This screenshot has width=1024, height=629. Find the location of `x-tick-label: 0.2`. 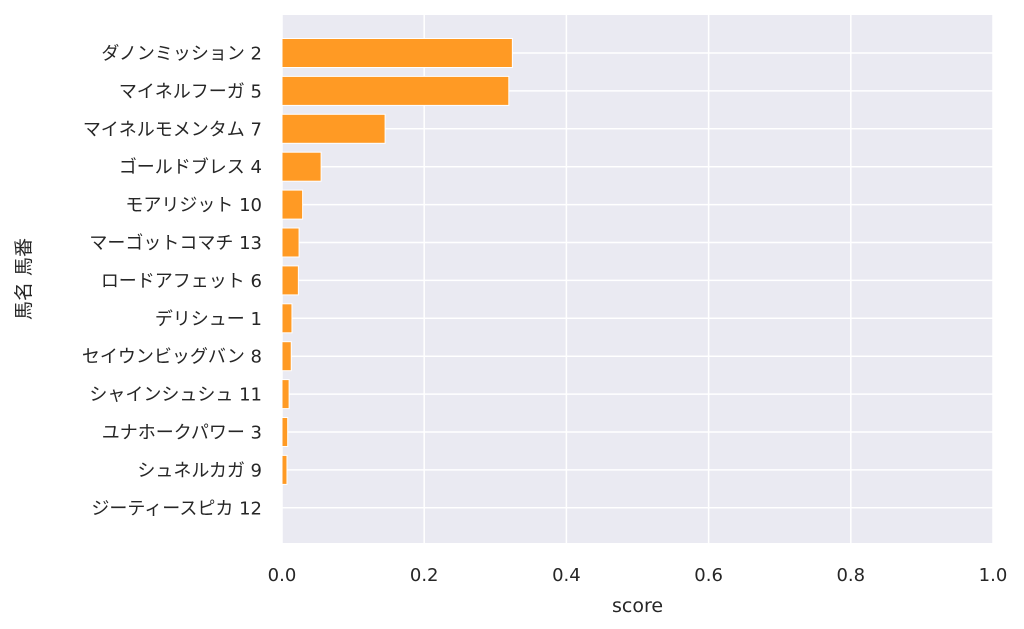

x-tick-label: 0.2 is located at coordinates (424, 575).